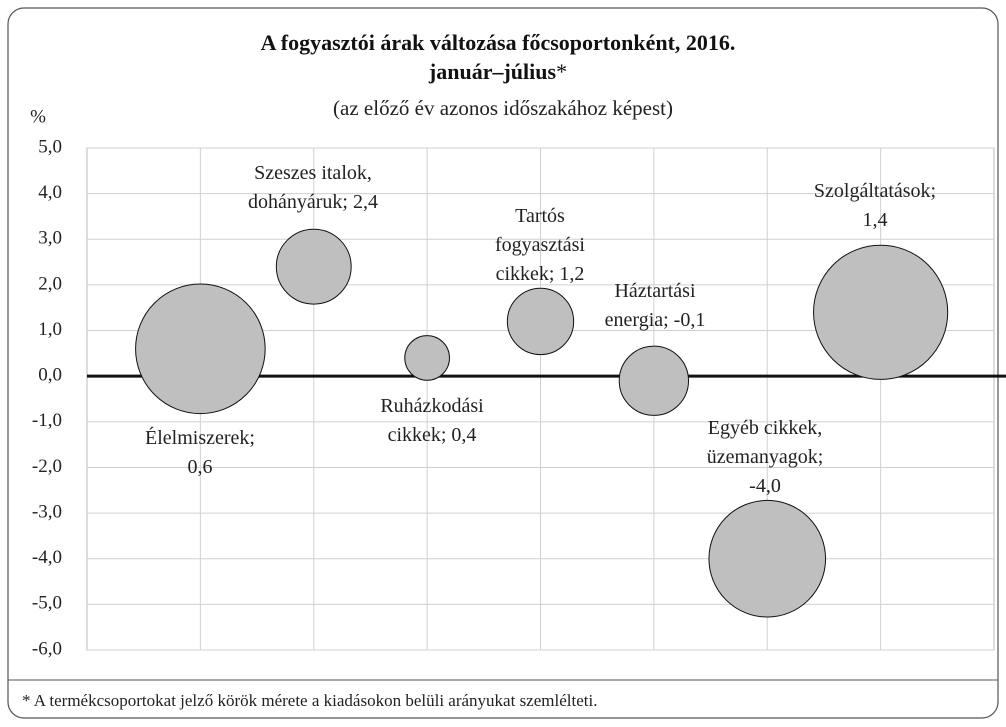  What do you see at coordinates (47, 648) in the screenshot?
I see `y-tick-label: -6,0` at bounding box center [47, 648].